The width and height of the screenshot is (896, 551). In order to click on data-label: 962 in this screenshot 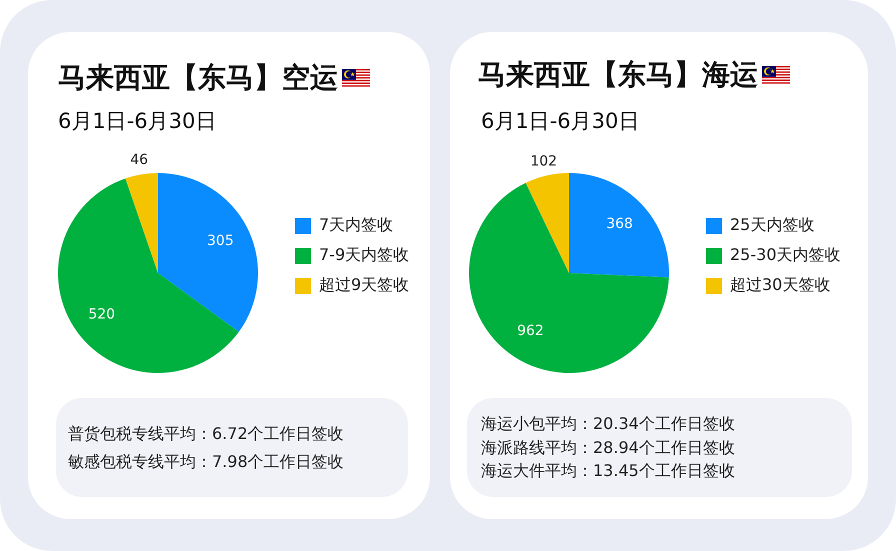, I will do `click(530, 331)`.